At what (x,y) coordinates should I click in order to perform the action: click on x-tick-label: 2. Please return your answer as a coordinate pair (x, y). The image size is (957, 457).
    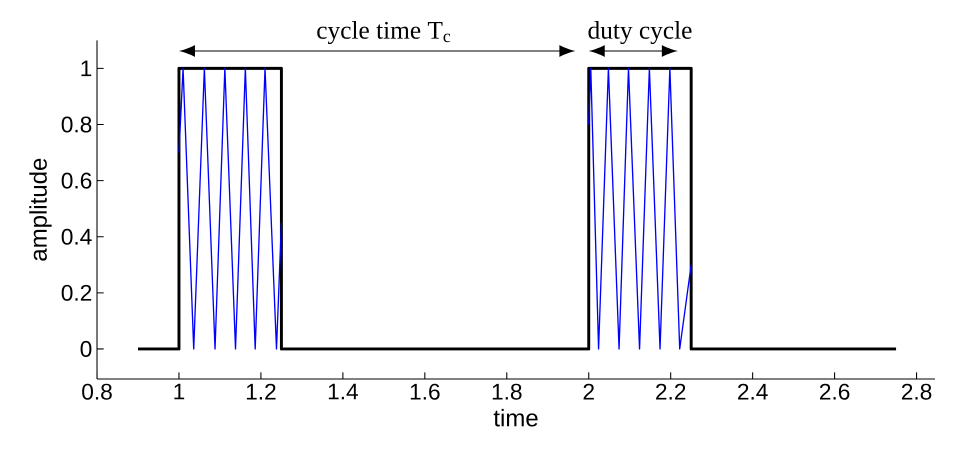
    Looking at the image, I should click on (589, 392).